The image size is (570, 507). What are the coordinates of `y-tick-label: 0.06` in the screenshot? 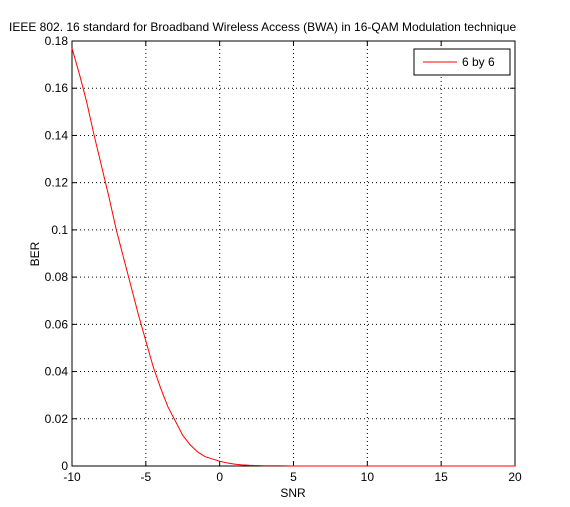 It's located at (57, 324).